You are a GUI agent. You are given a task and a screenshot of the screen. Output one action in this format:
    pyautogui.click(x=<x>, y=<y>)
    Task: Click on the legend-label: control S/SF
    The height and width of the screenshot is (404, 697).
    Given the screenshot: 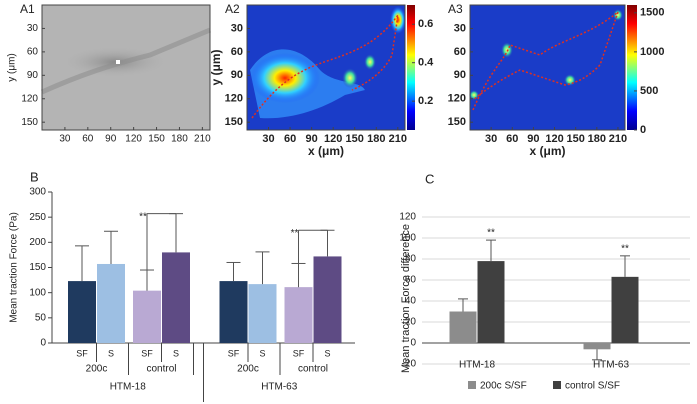 What is the action you would take?
    pyautogui.click(x=592, y=386)
    